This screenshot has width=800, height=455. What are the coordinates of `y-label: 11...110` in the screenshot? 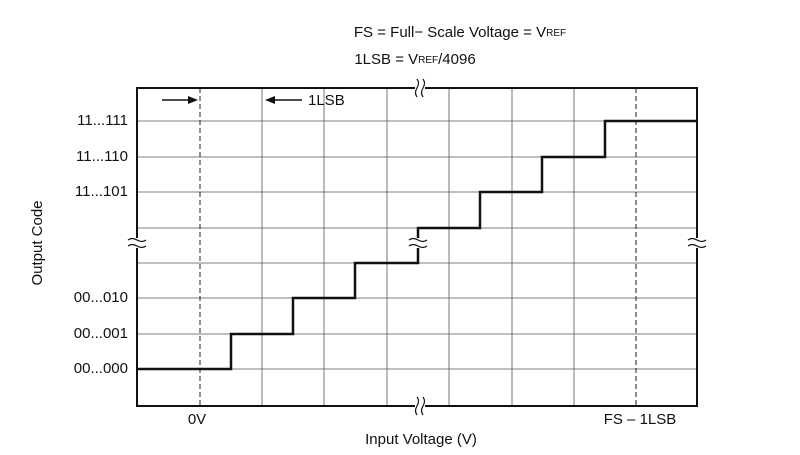 It's located at (102, 156).